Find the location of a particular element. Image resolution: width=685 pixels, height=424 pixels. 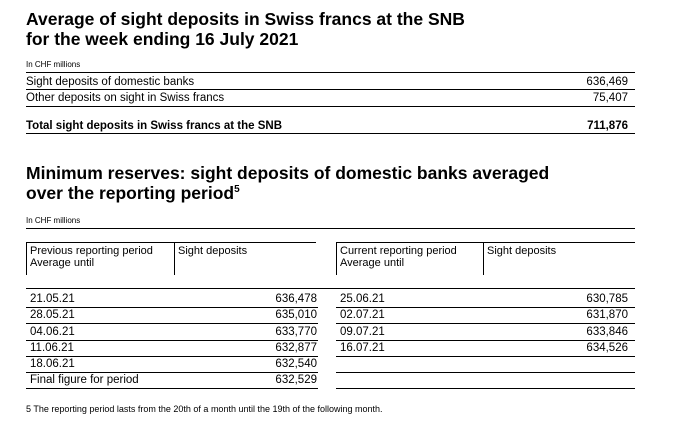

prev-sight-header-bar is located at coordinates (174, 258).